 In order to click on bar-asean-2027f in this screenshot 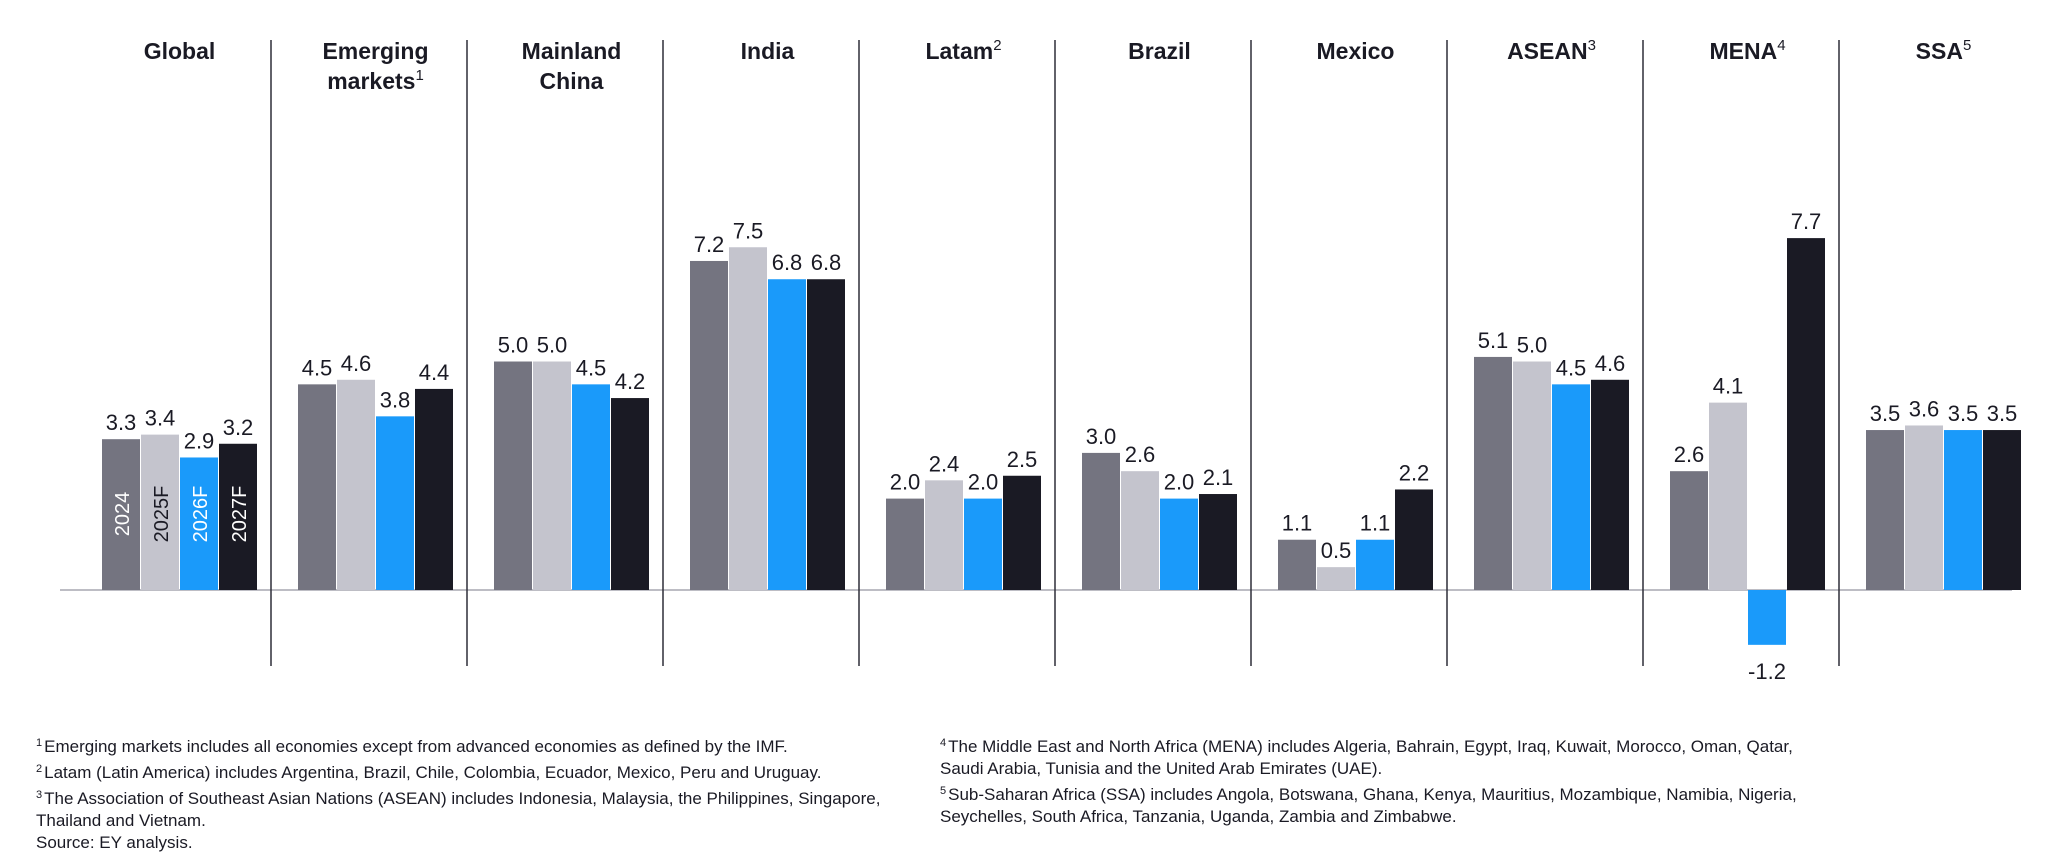, I will do `click(1610, 484)`.